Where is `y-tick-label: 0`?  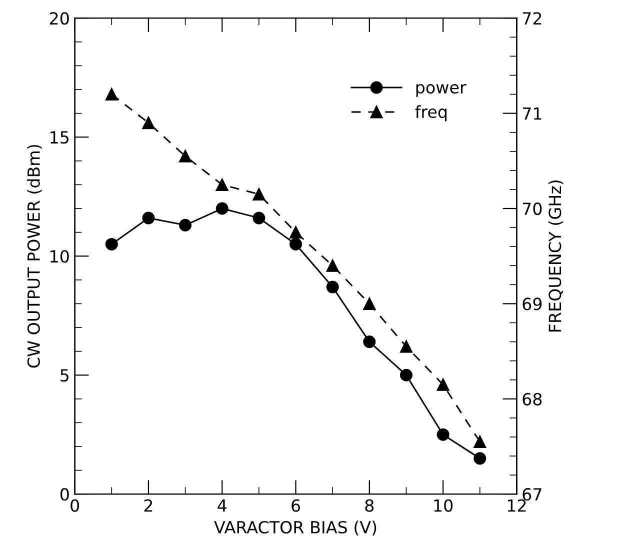
y-tick-label: 0 is located at coordinates (64, 494).